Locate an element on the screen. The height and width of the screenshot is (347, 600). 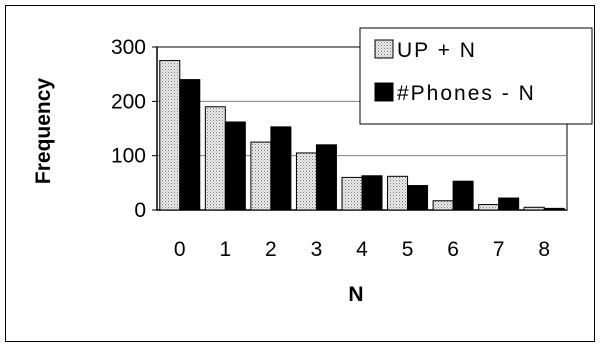
y-tick-label: 100 is located at coordinates (128, 156).